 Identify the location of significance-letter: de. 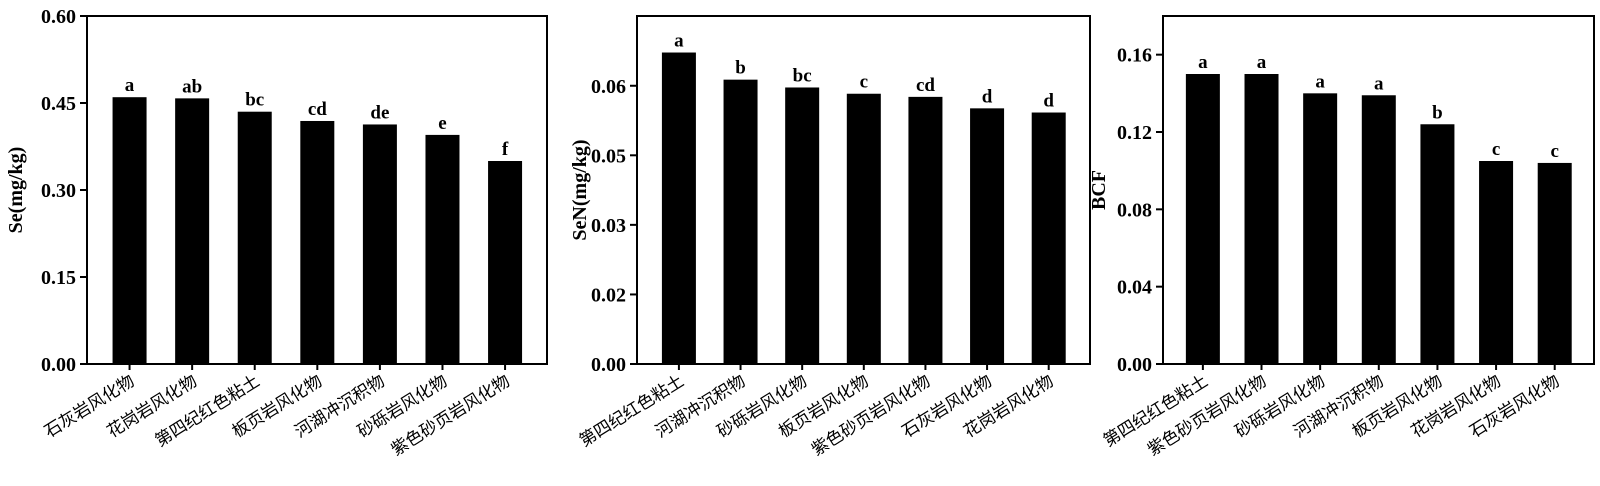
(379, 112).